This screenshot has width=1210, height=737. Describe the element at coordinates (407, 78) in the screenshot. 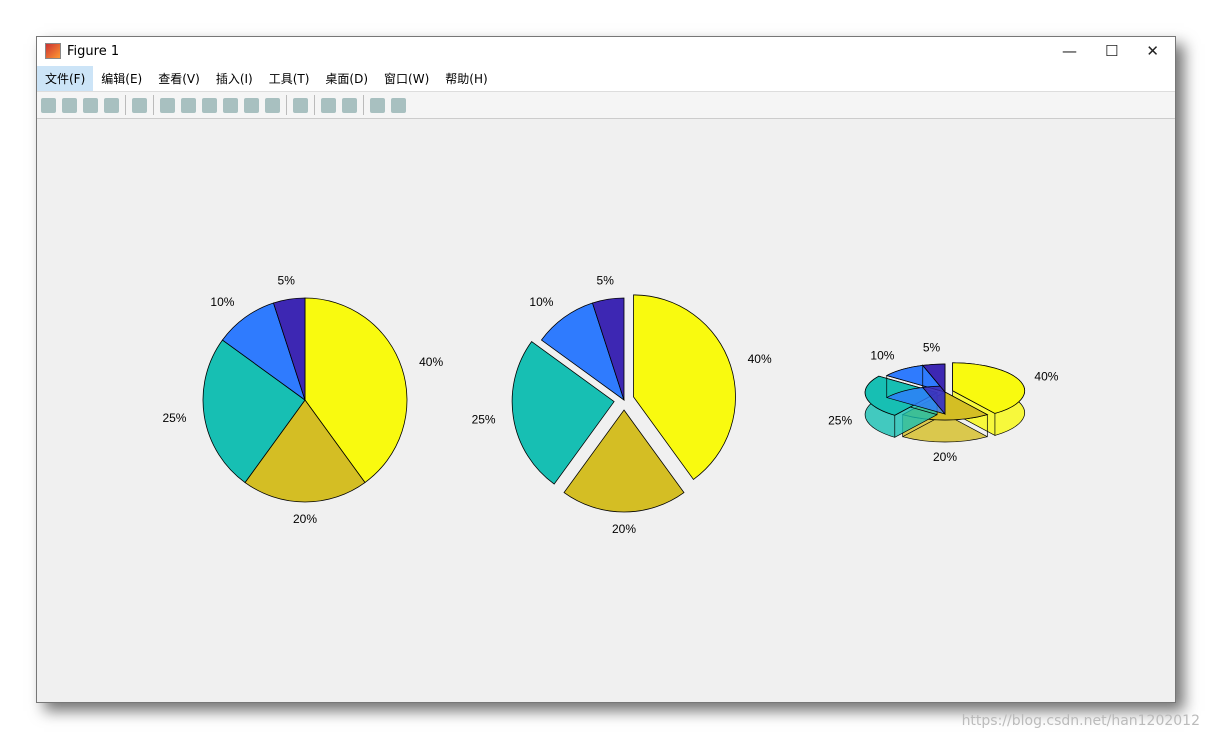

I see `menu-item: 窗口(W)` at that location.